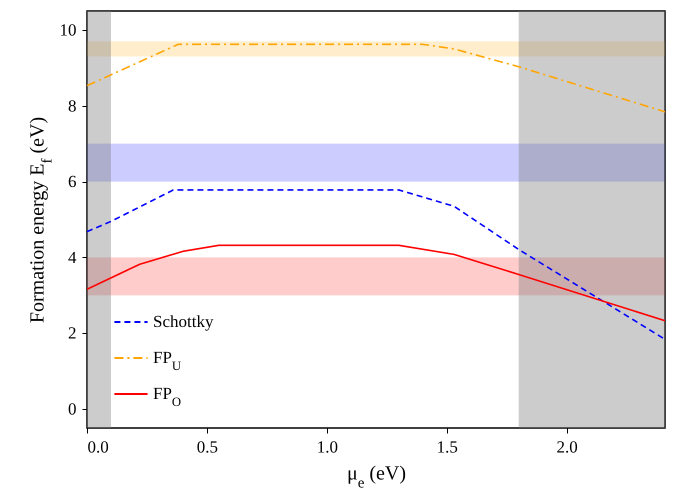 This screenshot has height=494, width=677. Describe the element at coordinates (72, 333) in the screenshot. I see `y-tick-label: 2` at that location.